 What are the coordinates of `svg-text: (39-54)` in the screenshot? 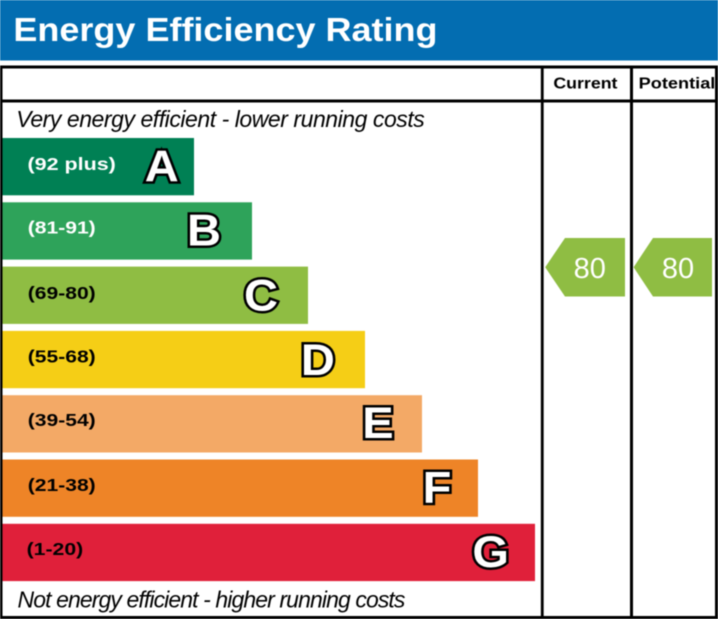 It's located at (62, 421).